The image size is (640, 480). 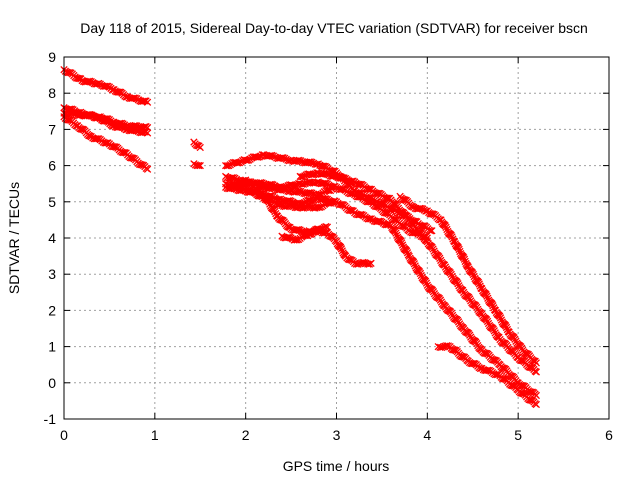 I want to click on y-axis-label: SDTVAR / TECUs, so click(x=14, y=238).